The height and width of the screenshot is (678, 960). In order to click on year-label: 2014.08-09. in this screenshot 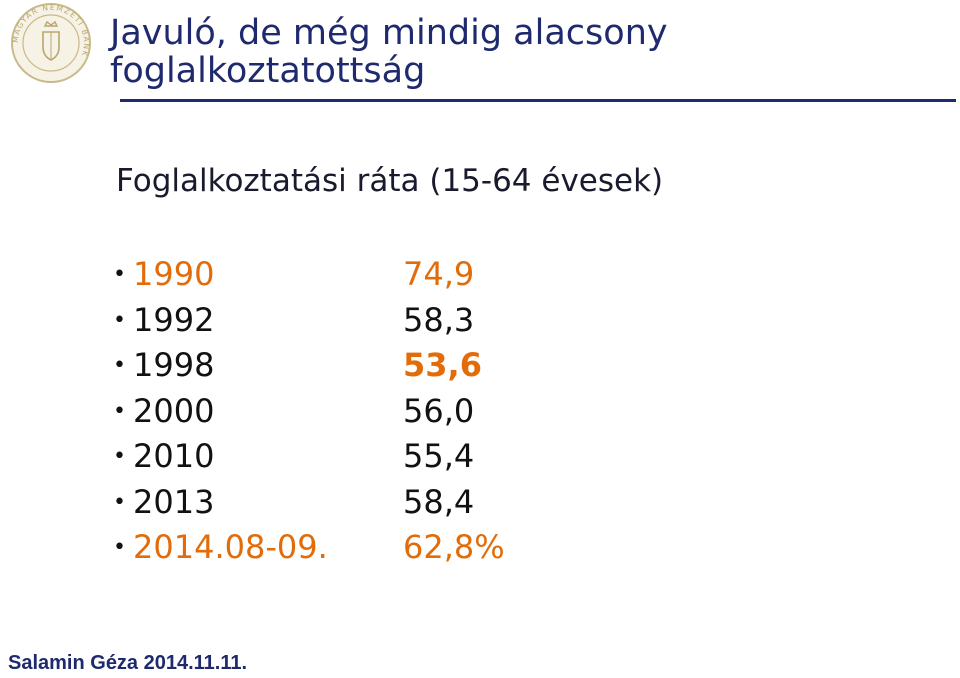, I will do `click(230, 547)`.